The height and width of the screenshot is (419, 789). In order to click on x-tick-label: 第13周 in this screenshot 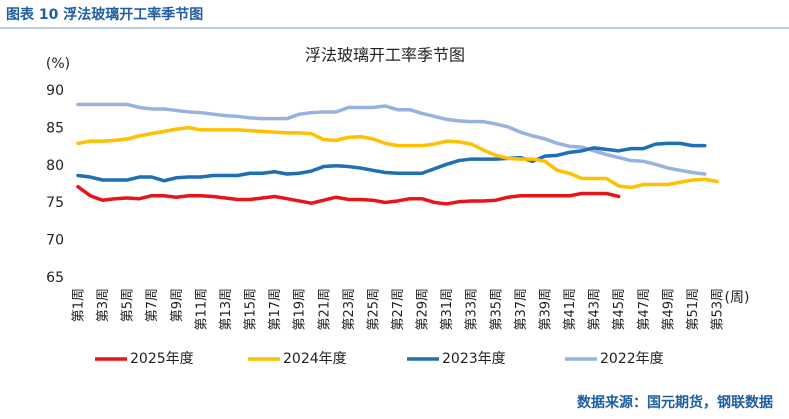, I will do `click(226, 309)`.